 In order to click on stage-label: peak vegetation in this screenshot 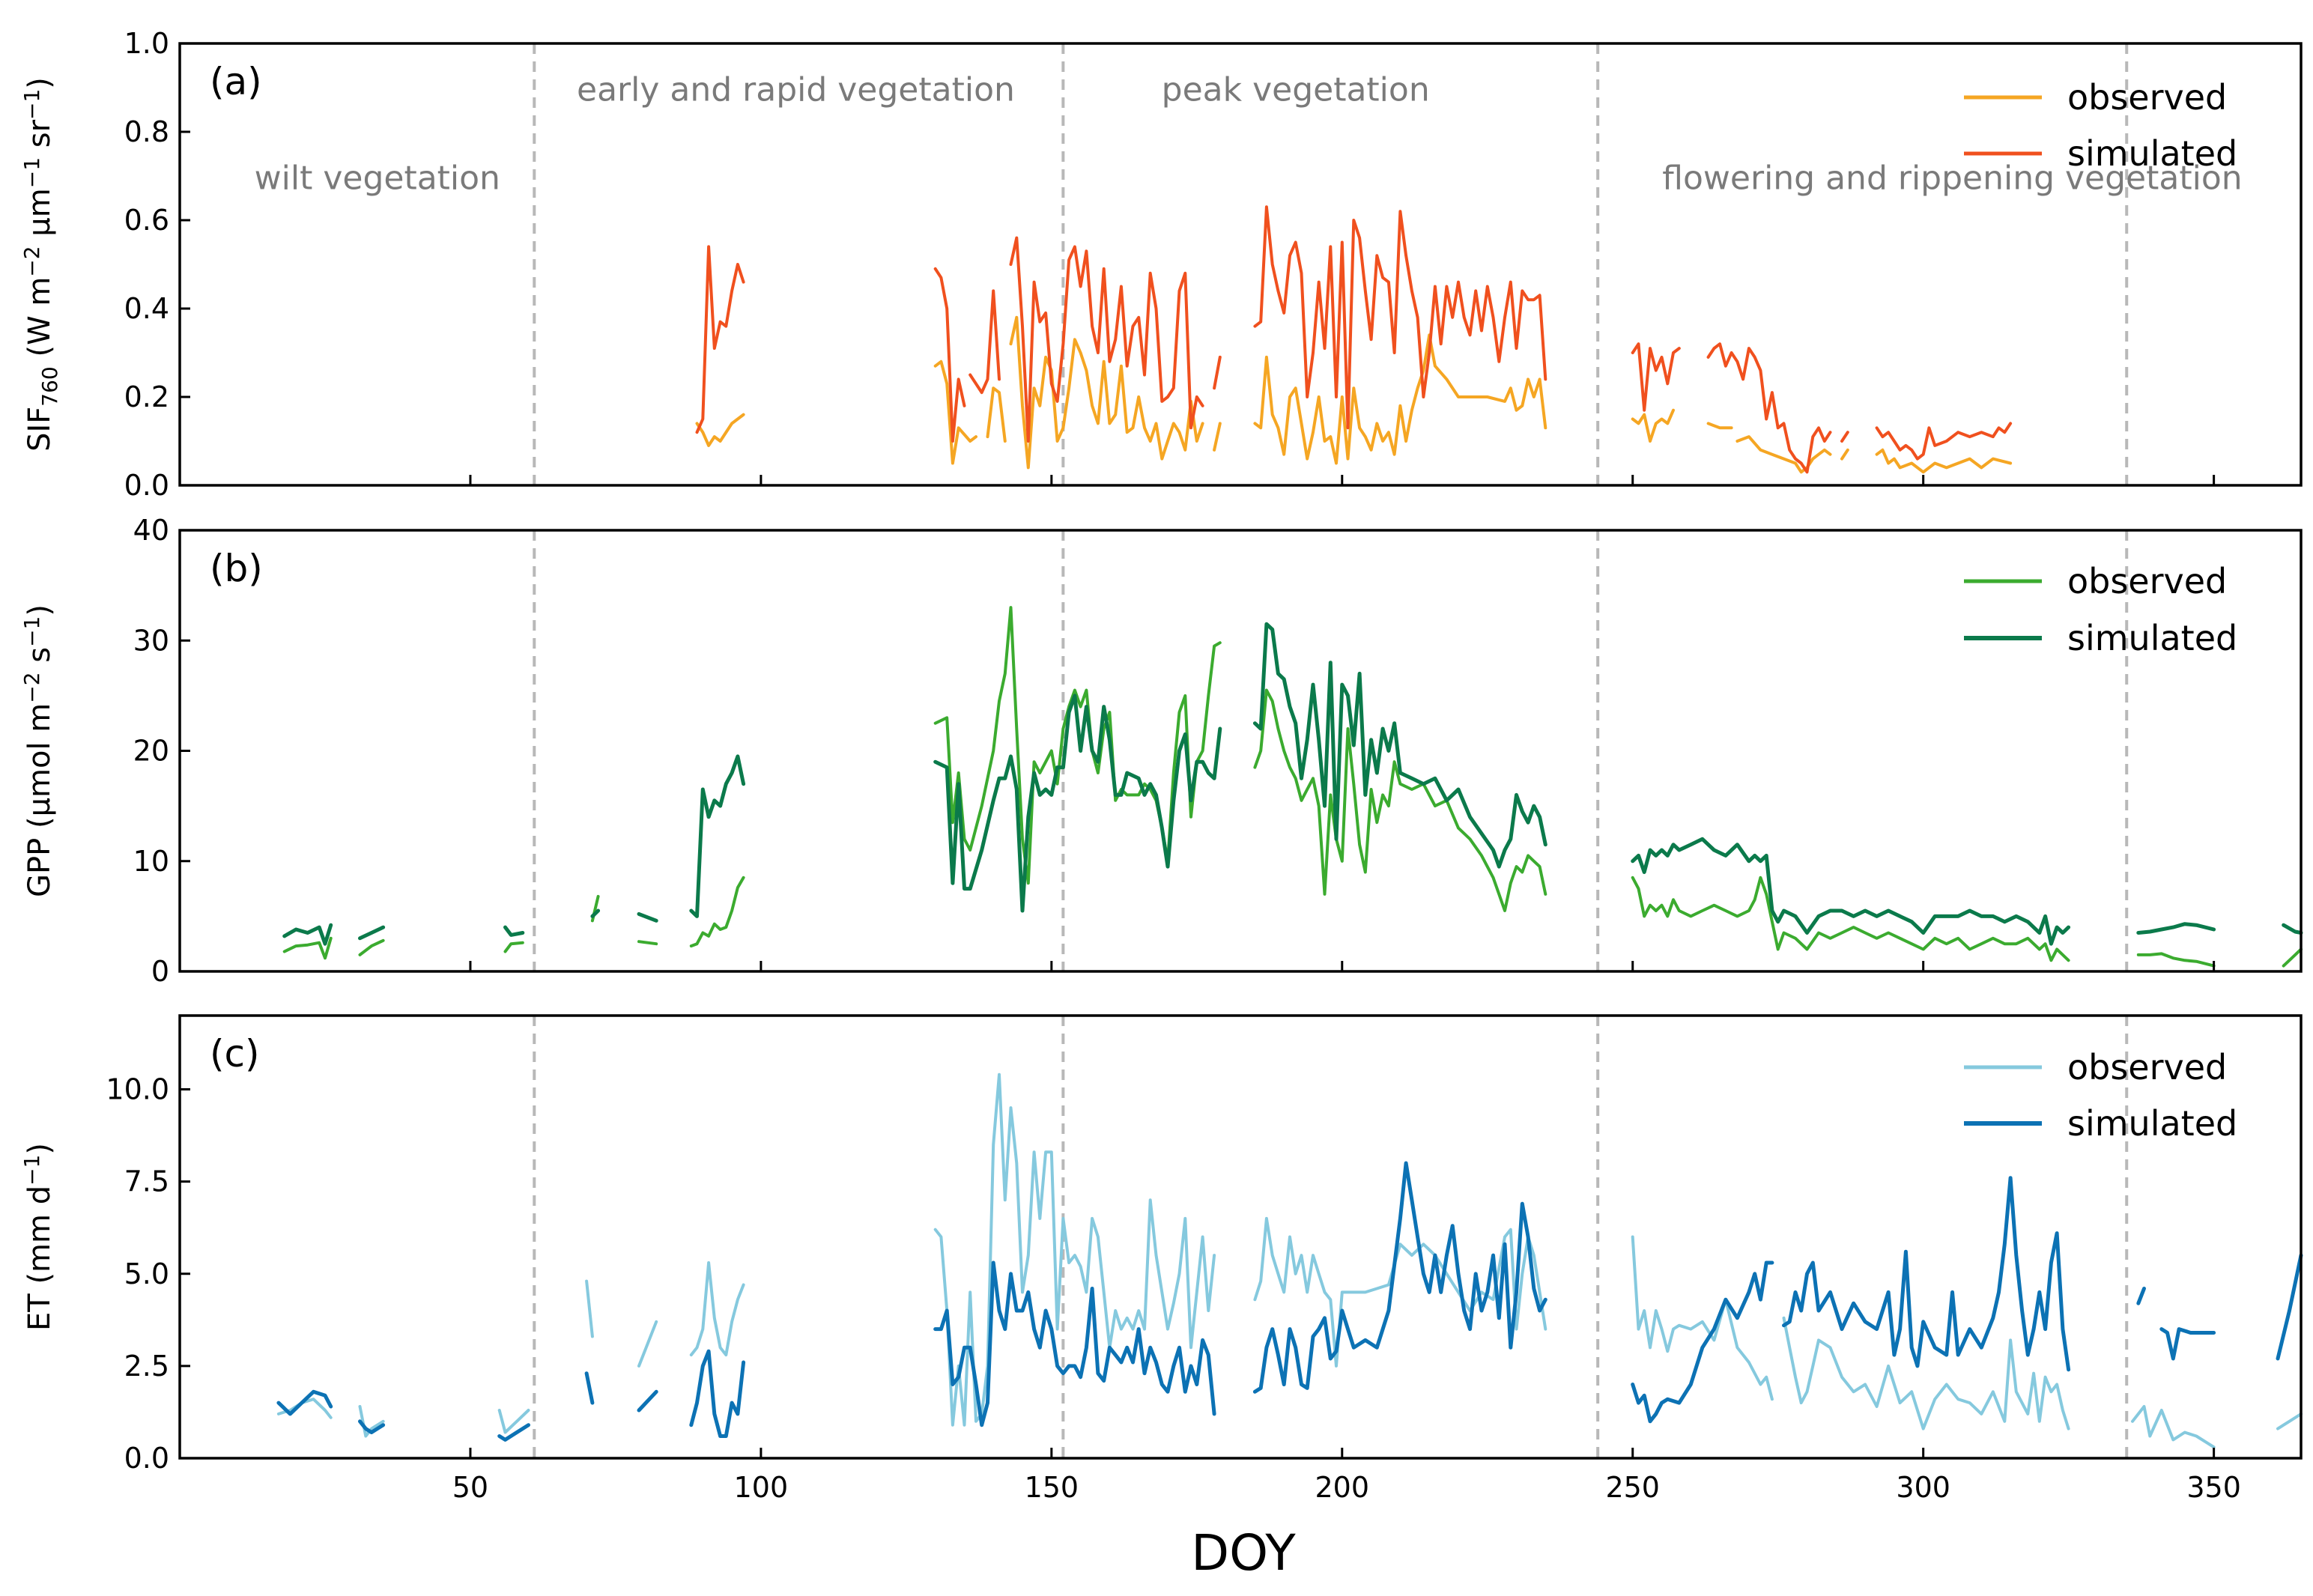, I will do `click(1296, 90)`.